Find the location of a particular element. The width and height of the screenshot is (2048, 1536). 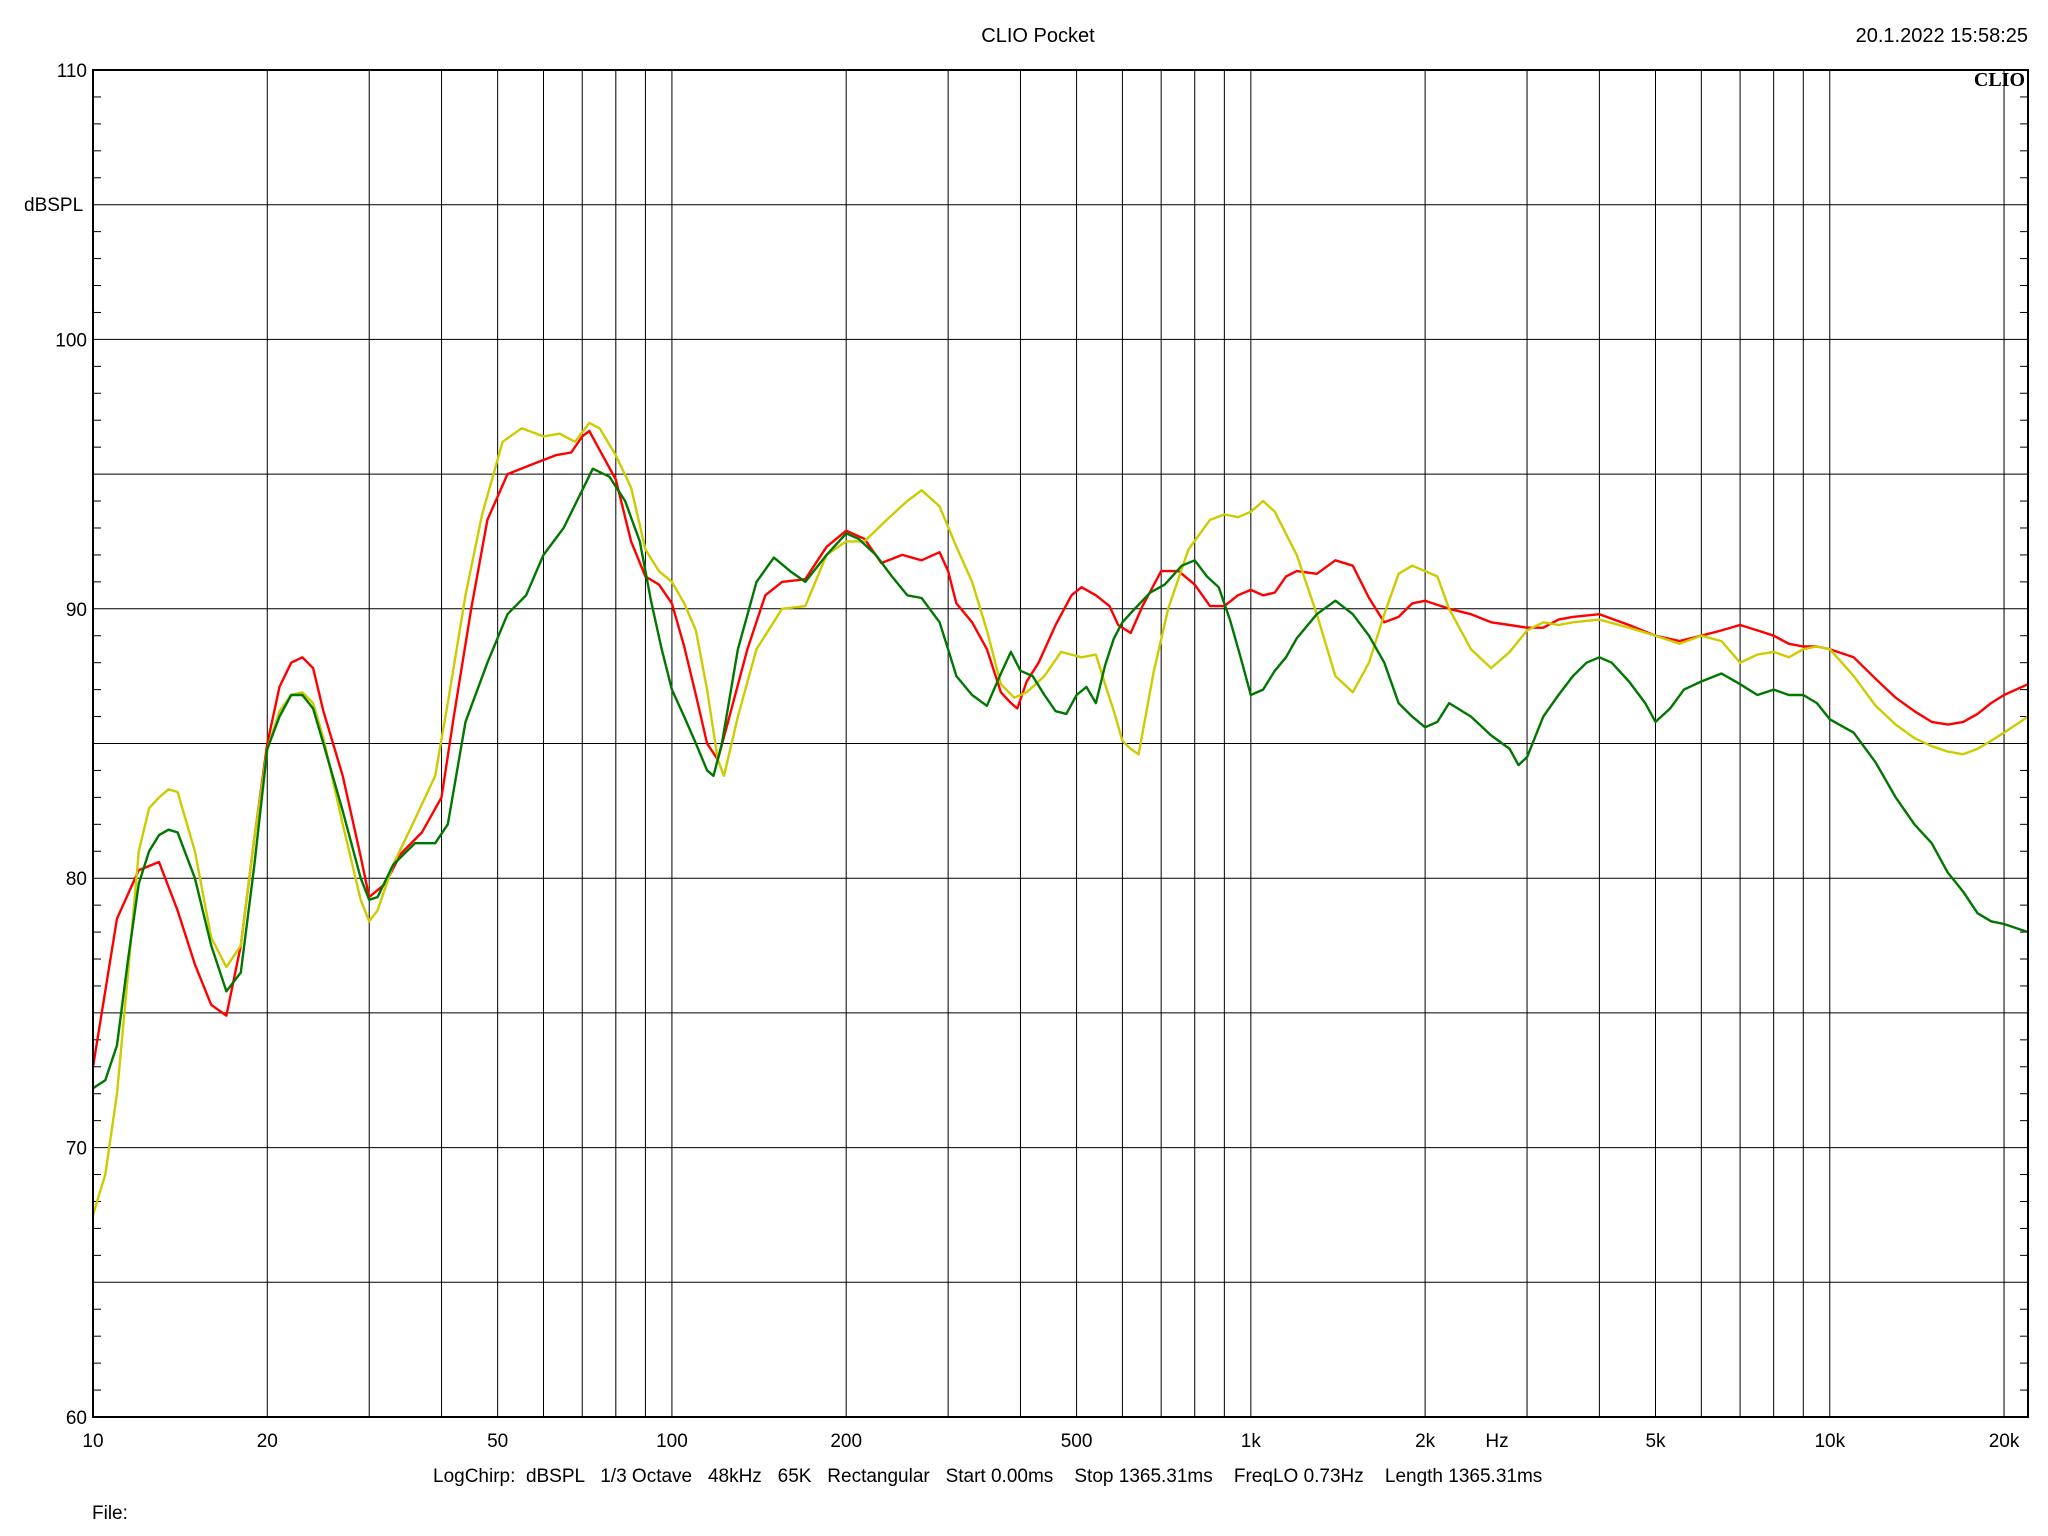

timestamp: 20.1.2022 15:58:25 is located at coordinates (1942, 36).